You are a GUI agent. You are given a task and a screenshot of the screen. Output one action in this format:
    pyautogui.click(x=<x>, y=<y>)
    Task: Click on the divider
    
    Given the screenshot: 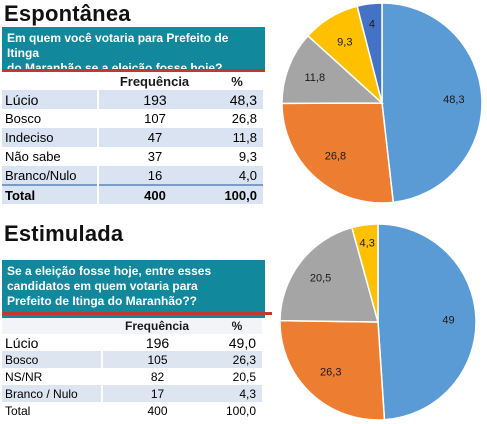 What is the action you would take?
    pyautogui.click(x=137, y=313)
    